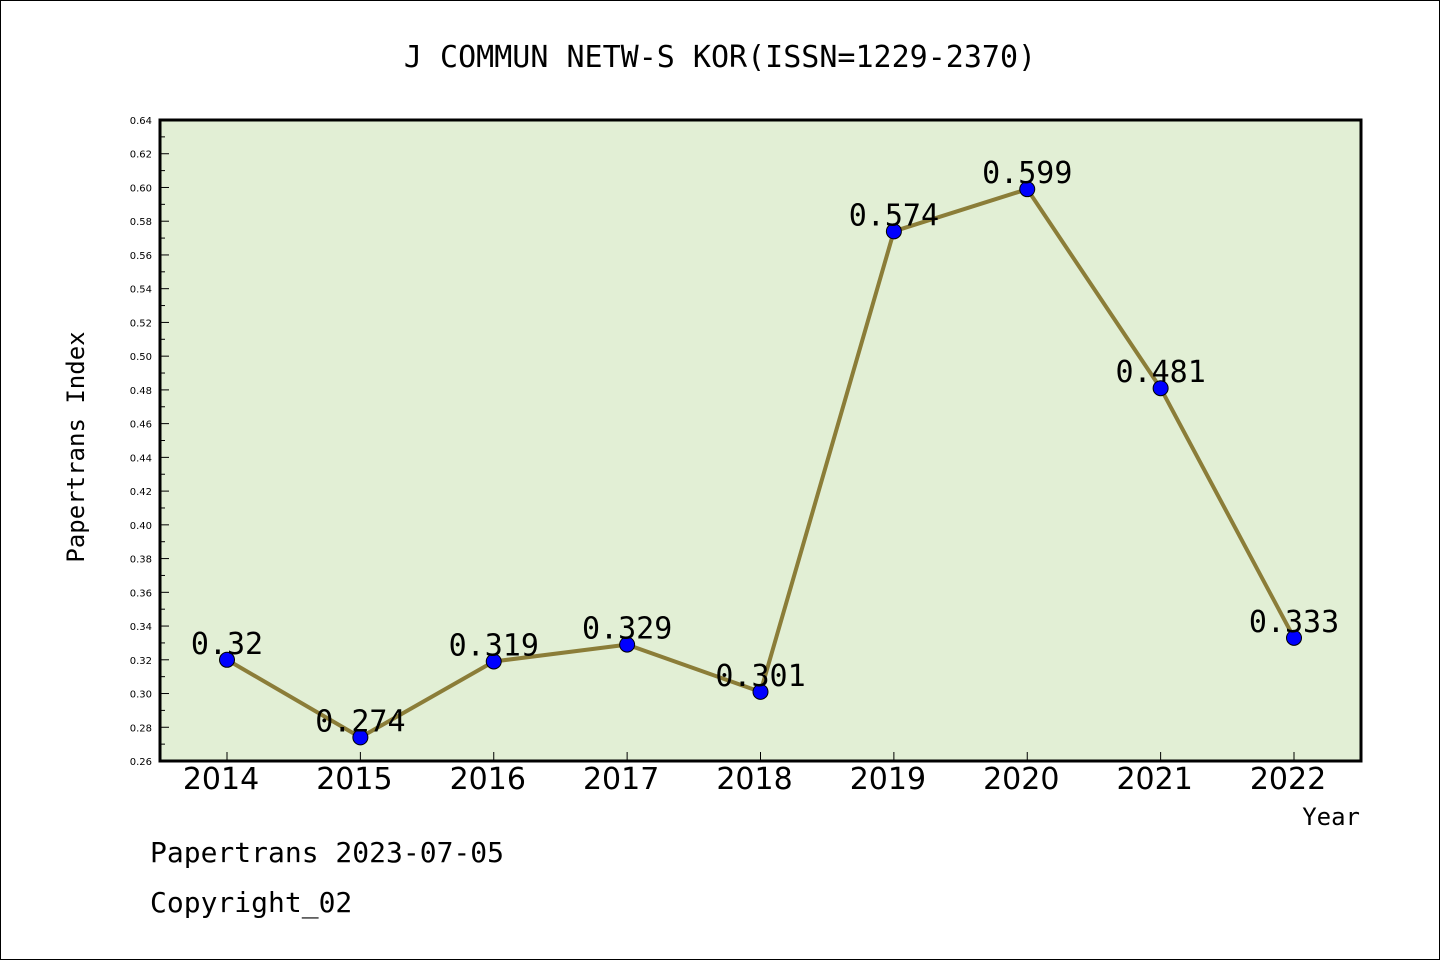 The width and height of the screenshot is (1440, 960). I want to click on y-tick-label: 0.26, so click(141, 762).